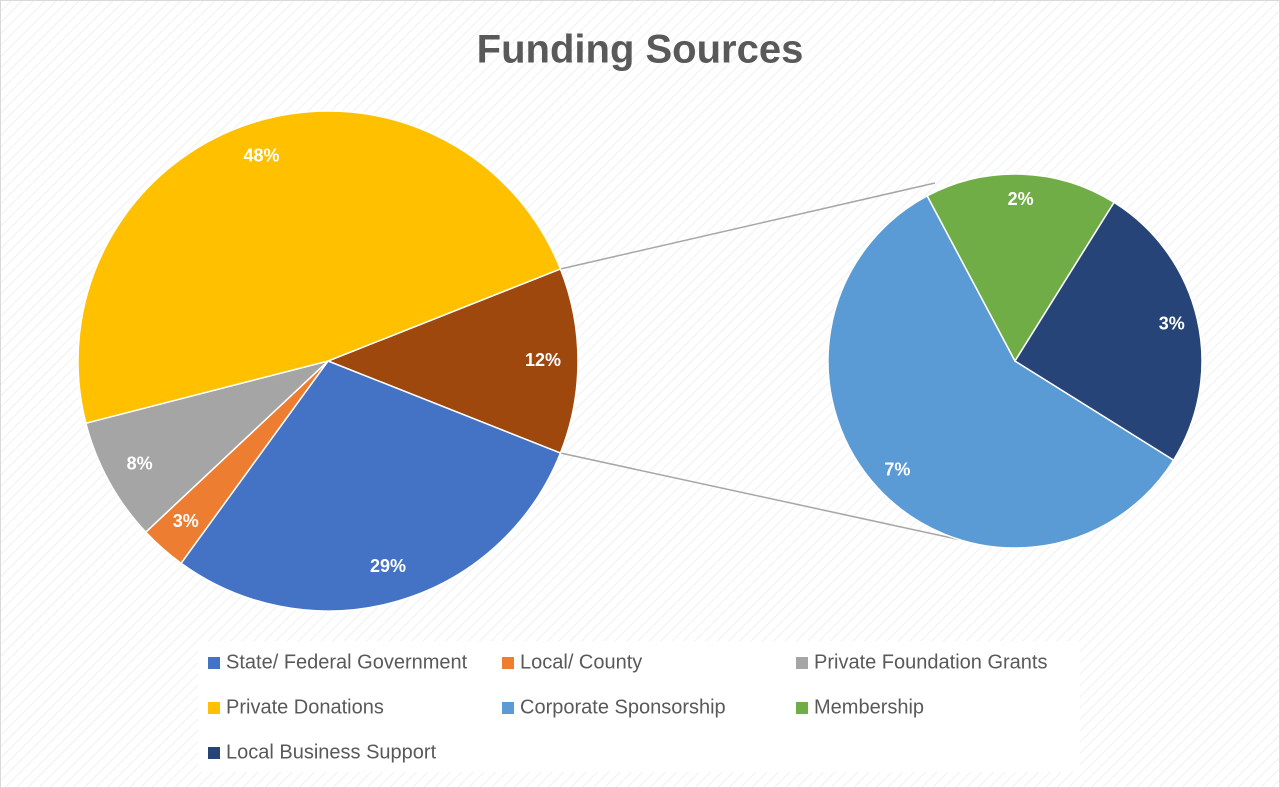 The width and height of the screenshot is (1280, 788). What do you see at coordinates (623, 707) in the screenshot?
I see `legend-label: Corporate Sponsorship` at bounding box center [623, 707].